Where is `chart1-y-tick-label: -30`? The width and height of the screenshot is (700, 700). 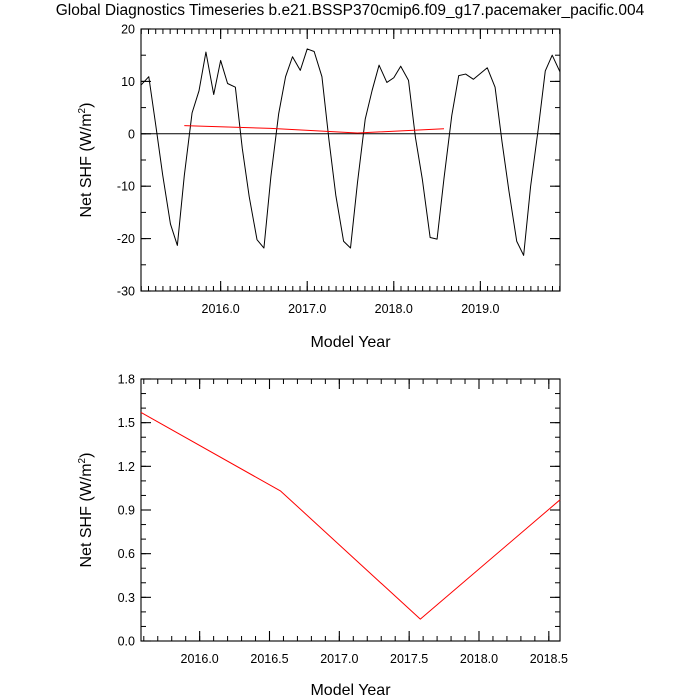 chart1-y-tick-label: -30 is located at coordinates (126, 292).